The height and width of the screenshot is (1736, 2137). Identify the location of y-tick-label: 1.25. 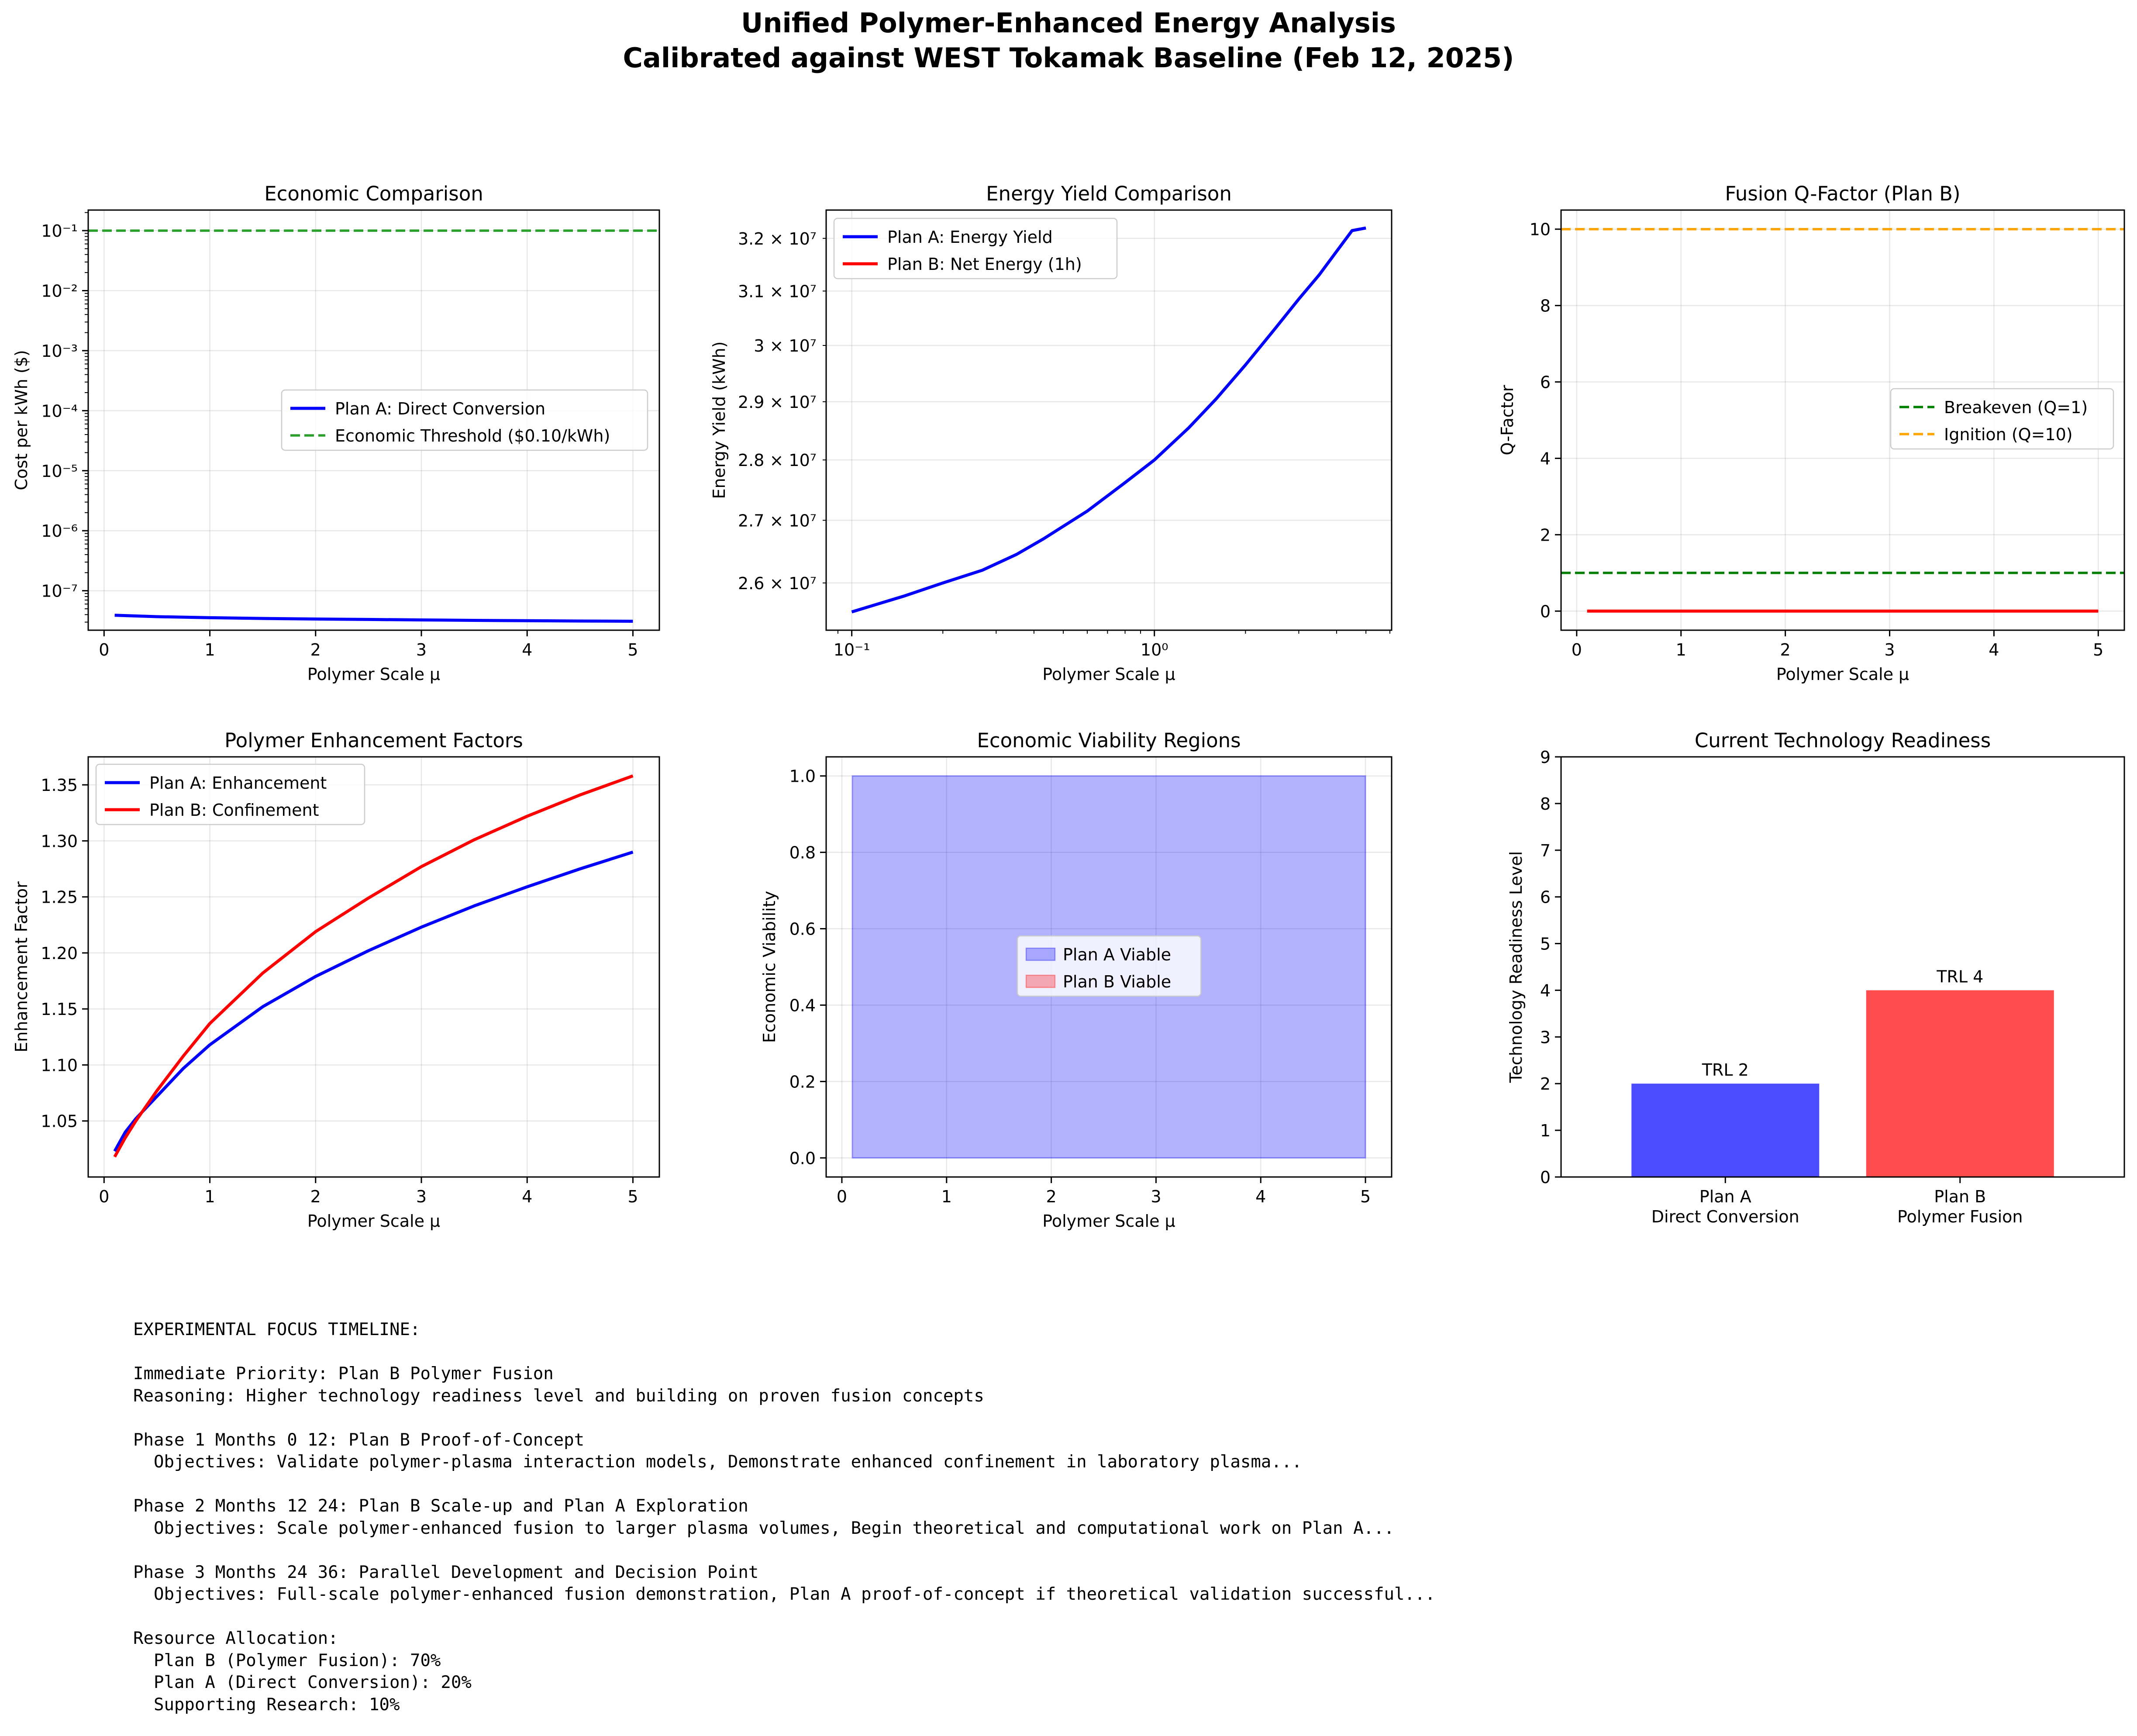
(59, 898).